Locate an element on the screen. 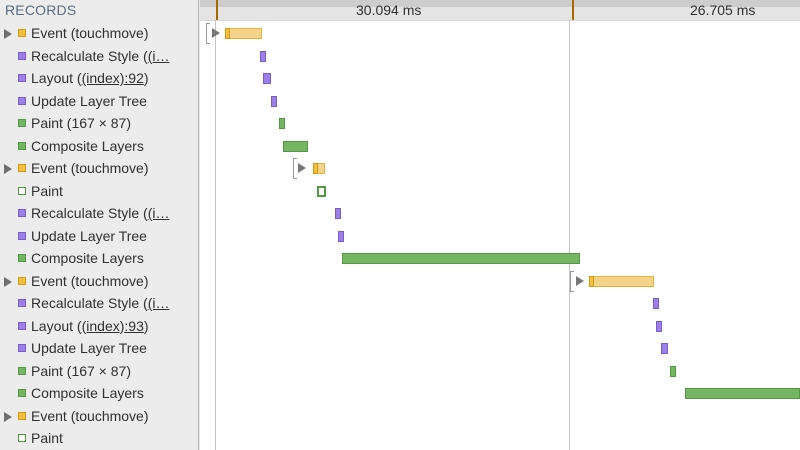  record-row: Layout ((index):93) is located at coordinates (99, 327).